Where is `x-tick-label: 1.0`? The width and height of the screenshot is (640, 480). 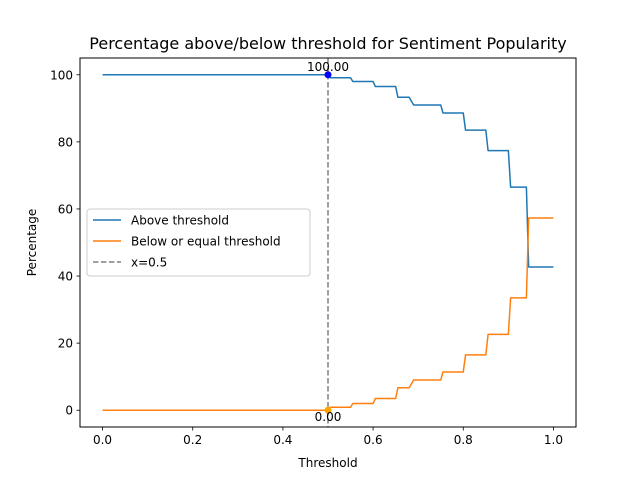 x-tick-label: 1.0 is located at coordinates (553, 440).